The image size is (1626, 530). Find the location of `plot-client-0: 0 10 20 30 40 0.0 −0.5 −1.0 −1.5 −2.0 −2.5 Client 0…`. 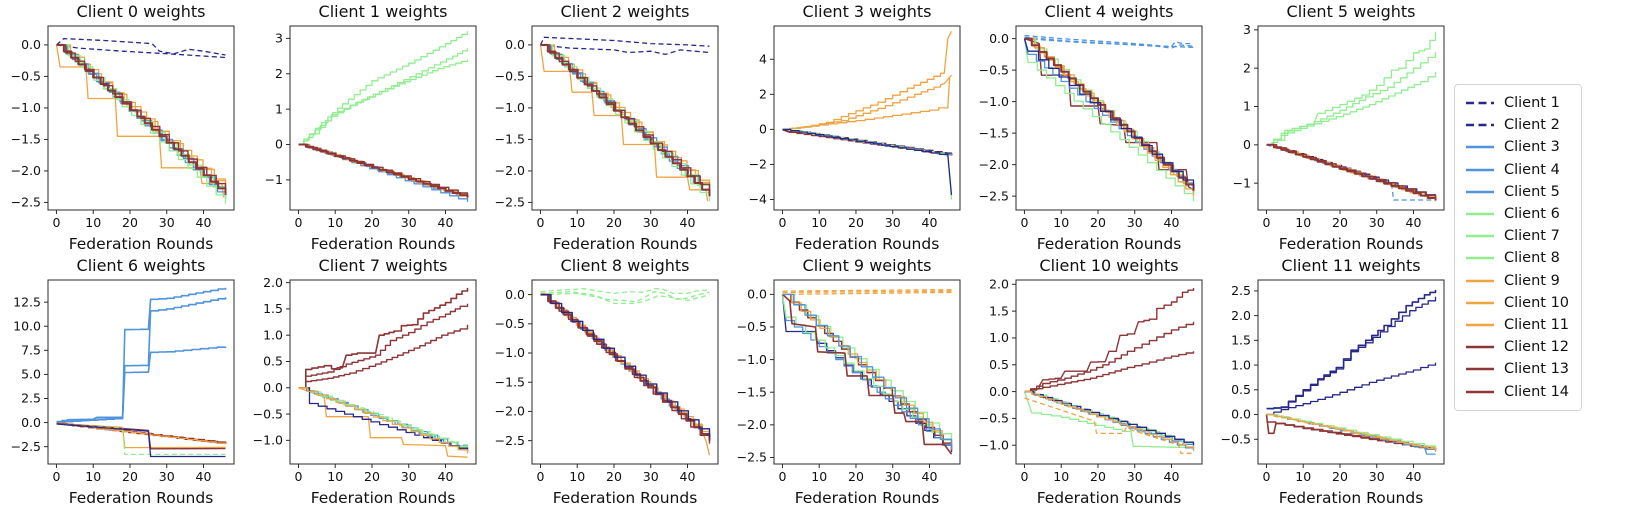

plot-client-0: 0 10 20 30 40 0.0 −0.5 −1.0 −1.5 −2.0 −2.5 Client 0… is located at coordinates (123, 127).